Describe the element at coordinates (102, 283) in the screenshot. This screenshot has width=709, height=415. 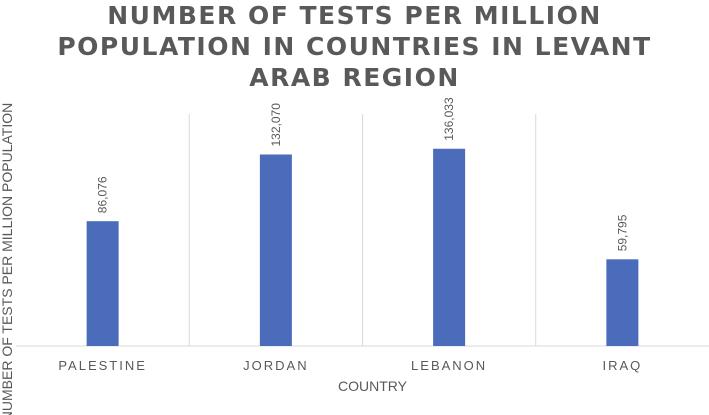
I see `bar-palestine` at that location.